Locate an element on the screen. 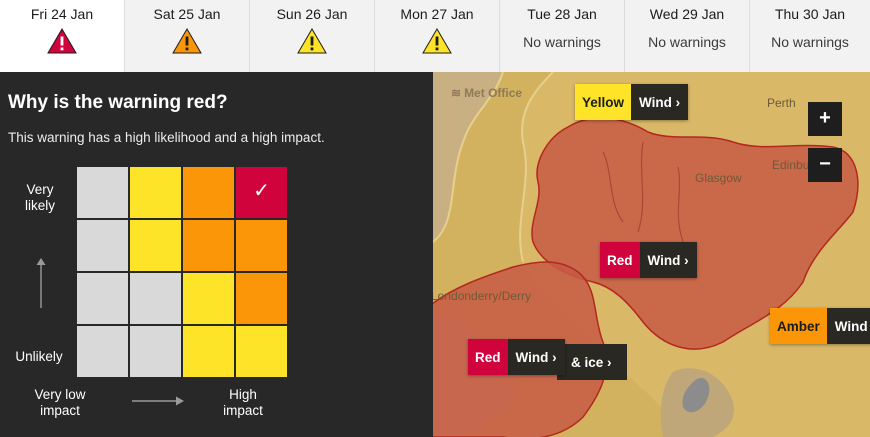  place-perth: Perth is located at coordinates (781, 103).